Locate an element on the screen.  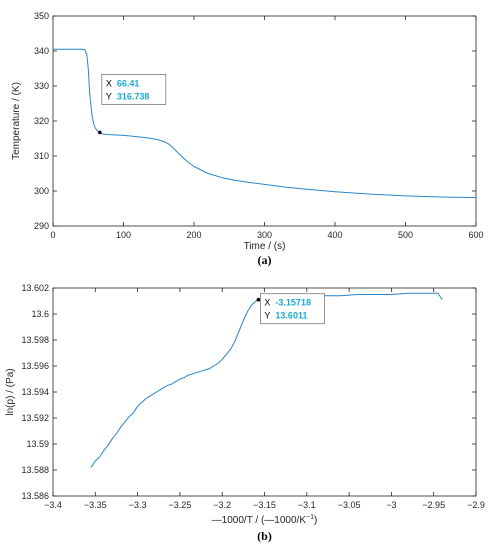
x-tick-label-b: −3.1 is located at coordinates (307, 505).